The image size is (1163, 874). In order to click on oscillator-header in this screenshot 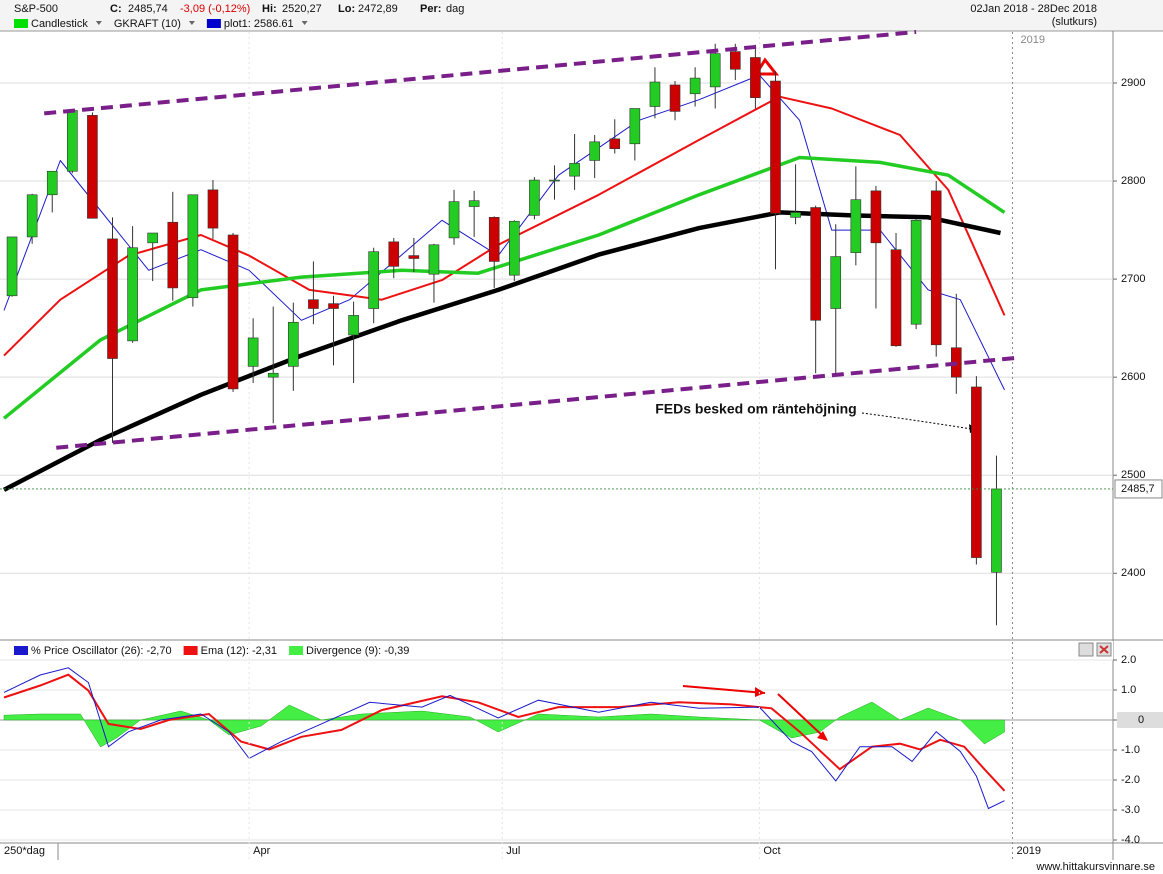, I will do `click(556, 650)`.